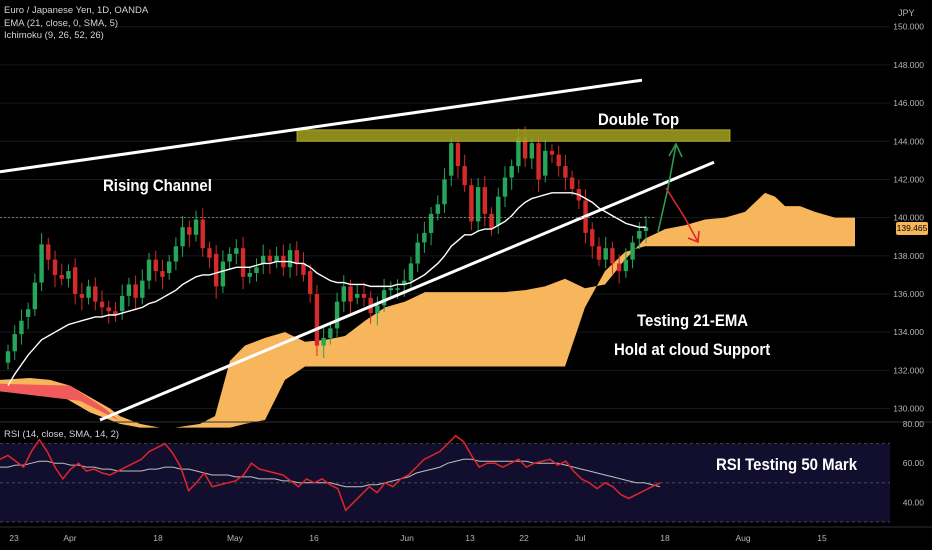 This screenshot has height=550, width=932. I want to click on double-top-zone, so click(513, 135).